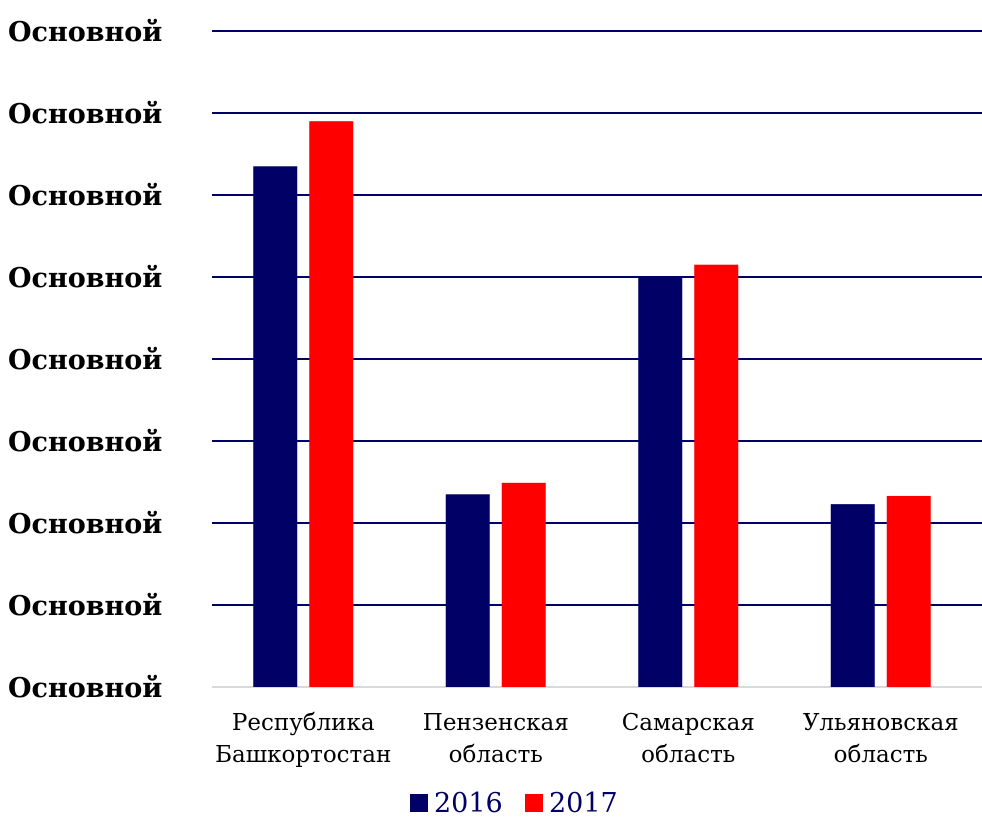 The image size is (982, 826). I want to click on x-tick-label: Республика Башкортостан, so click(303, 739).